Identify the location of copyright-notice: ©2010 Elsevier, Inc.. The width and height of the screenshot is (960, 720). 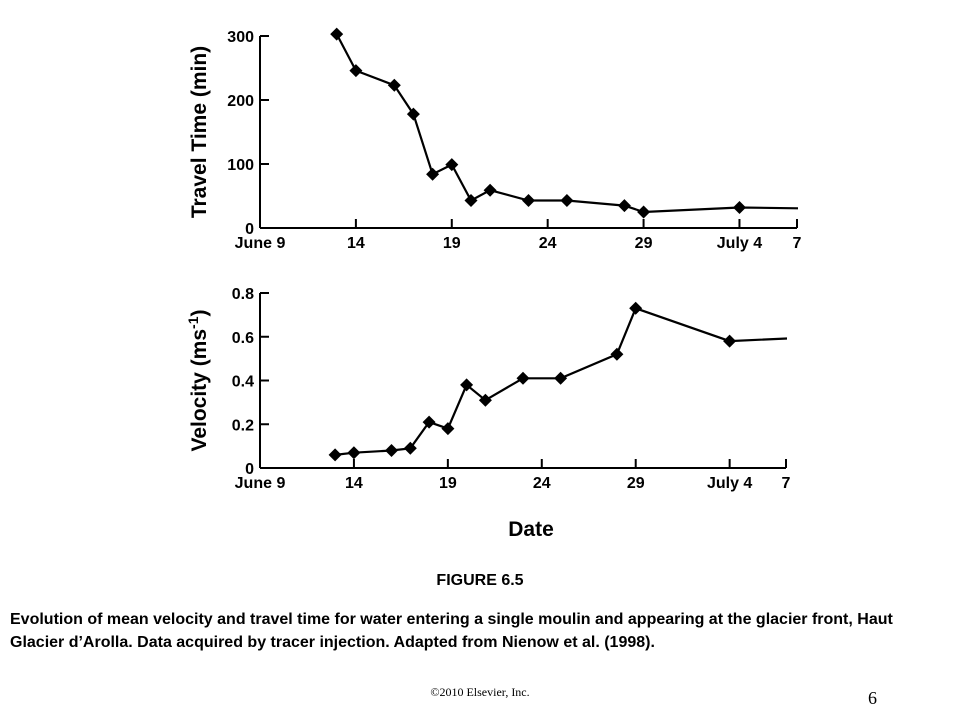
(480, 692).